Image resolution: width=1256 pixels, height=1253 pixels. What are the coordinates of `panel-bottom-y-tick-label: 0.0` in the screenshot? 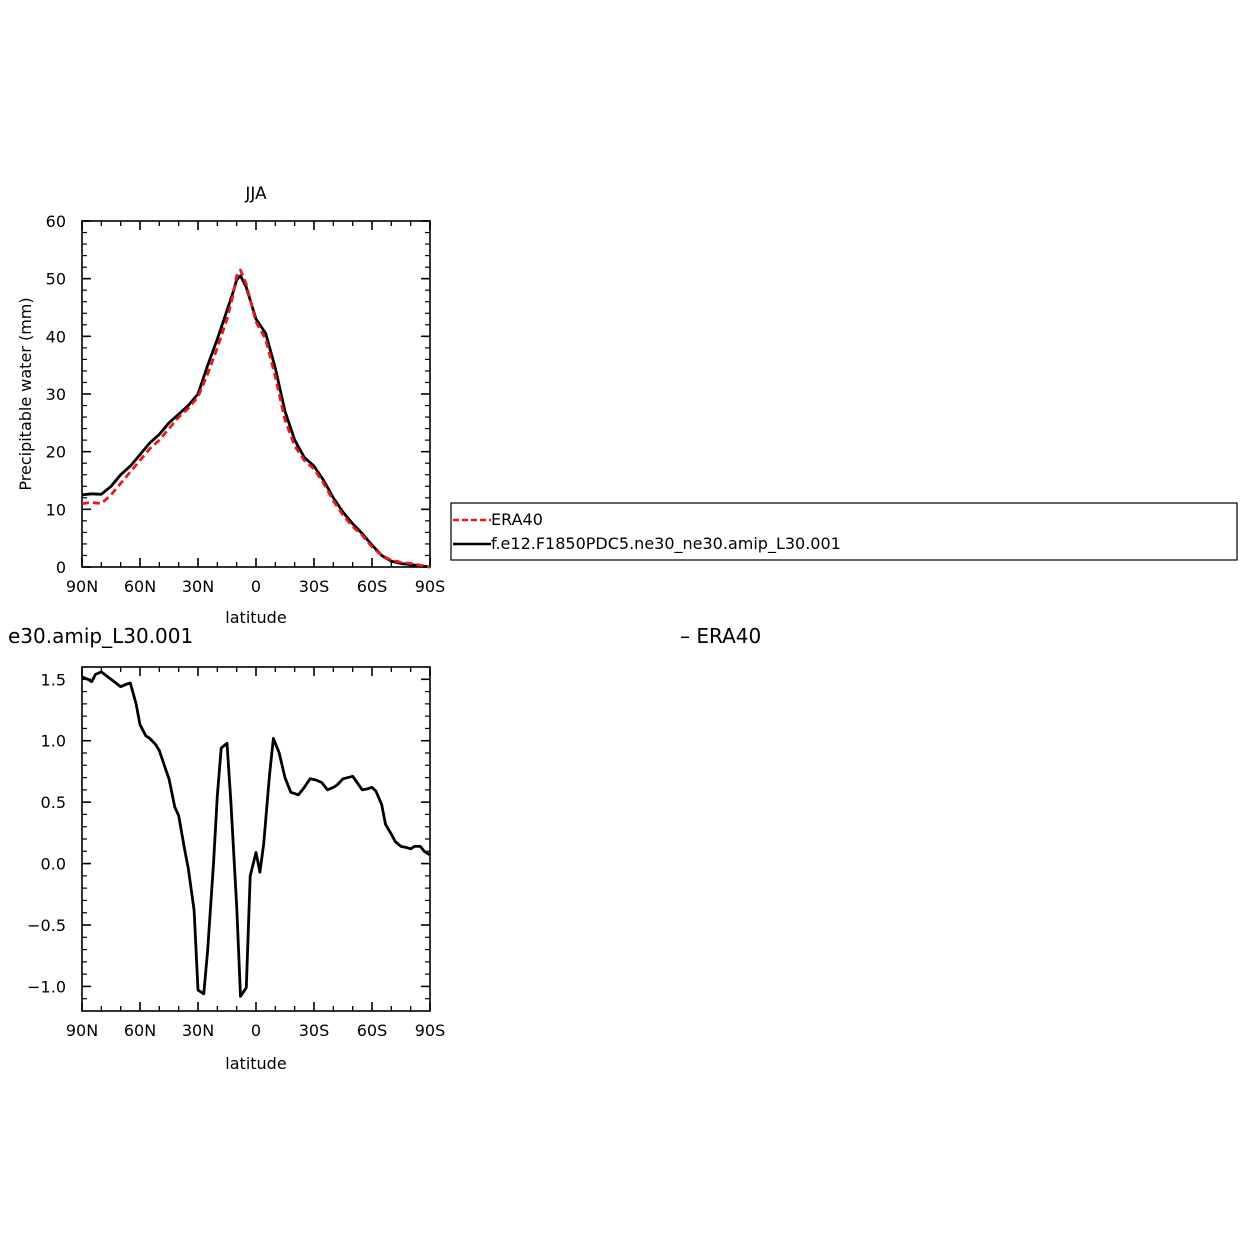 It's located at (53, 864).